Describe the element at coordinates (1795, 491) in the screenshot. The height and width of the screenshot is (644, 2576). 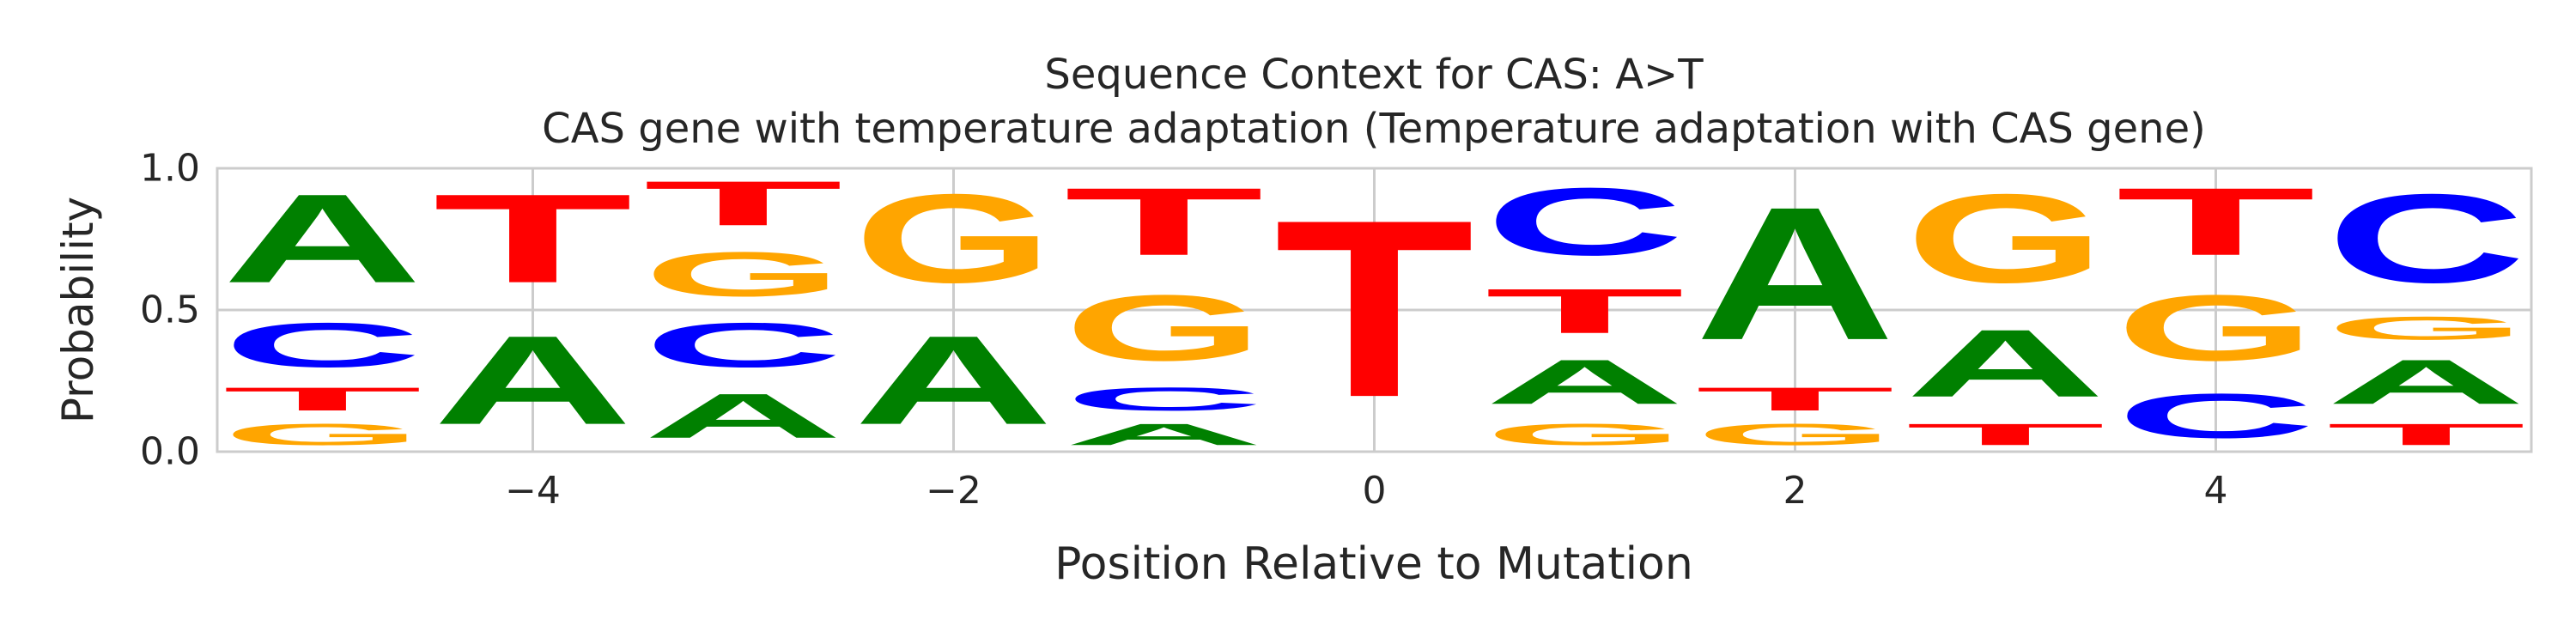
I see `x-tick-label: 2` at that location.